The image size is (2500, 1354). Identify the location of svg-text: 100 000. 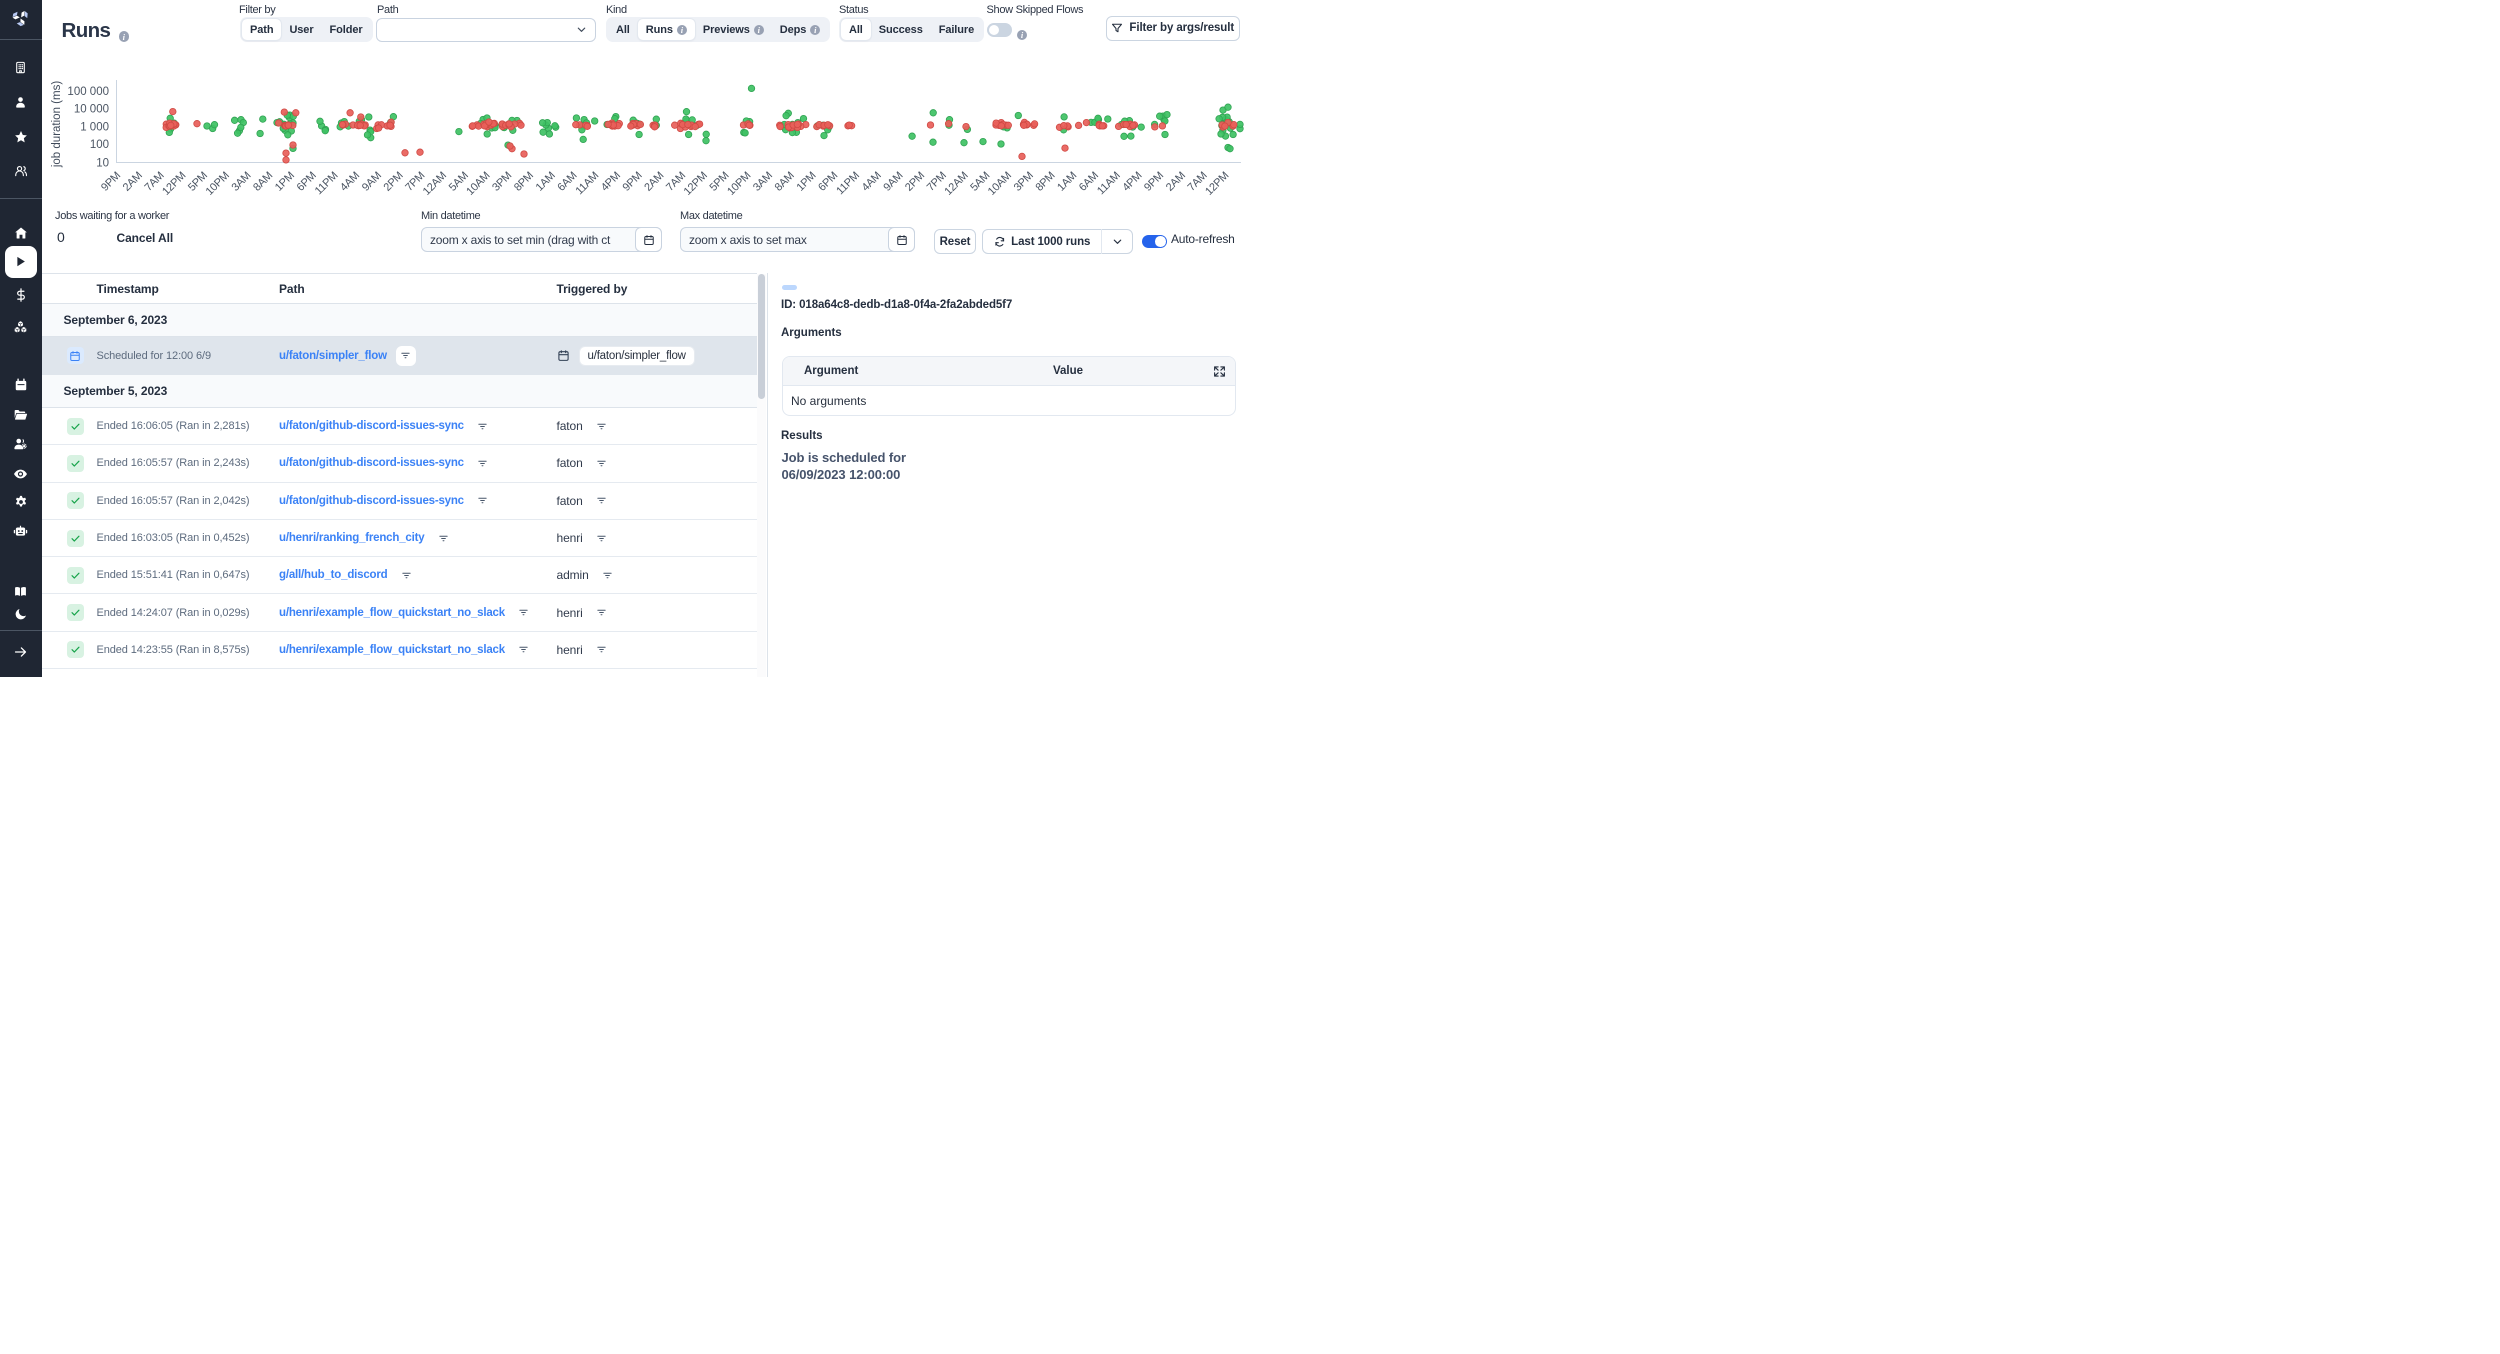
(88, 92).